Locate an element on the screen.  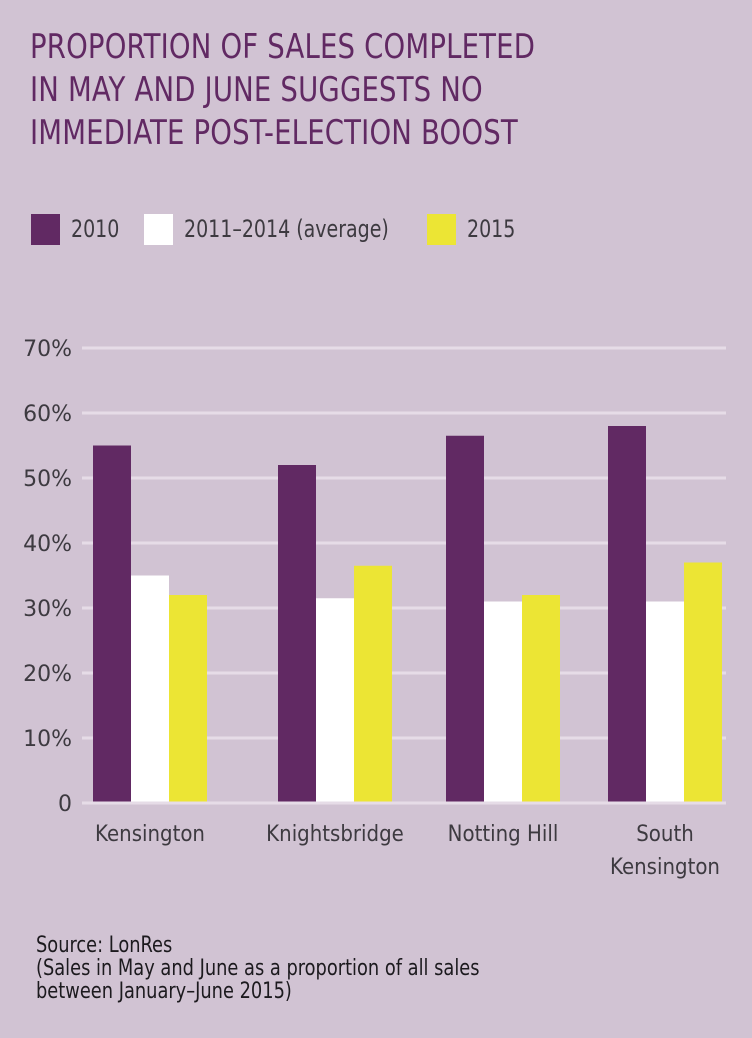
y-tick-label: 40% is located at coordinates (47, 544).